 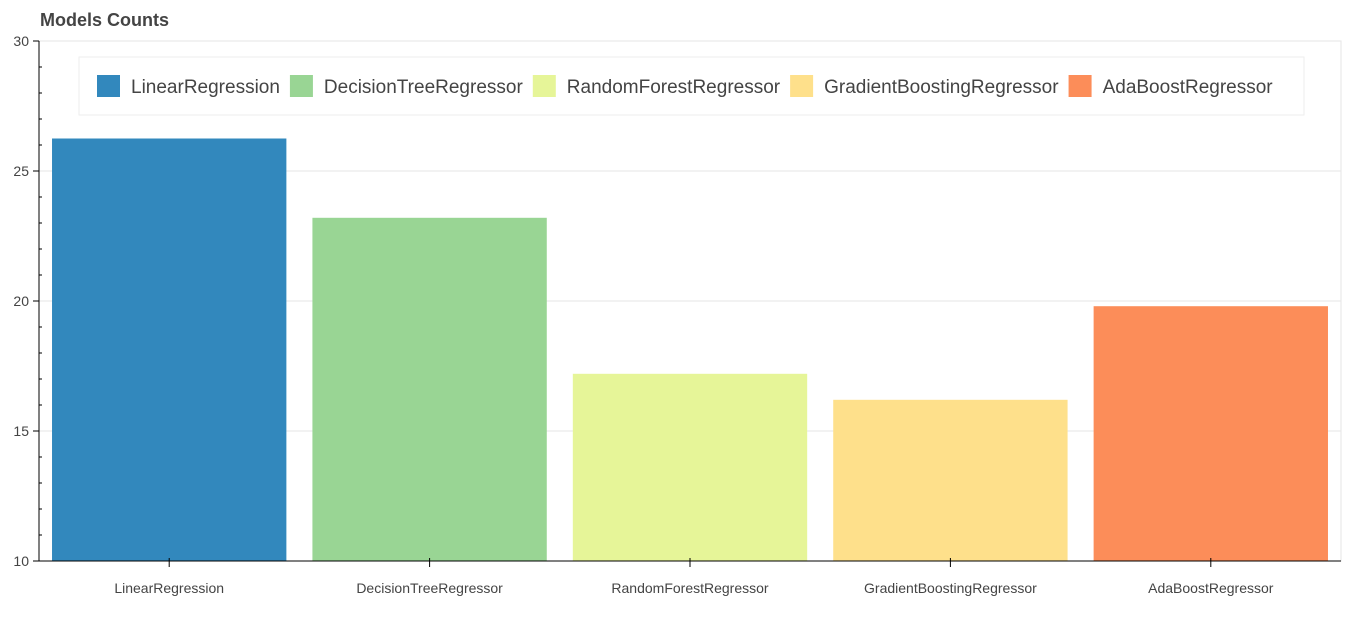 I want to click on y-tick-label: 20, so click(x=21, y=301).